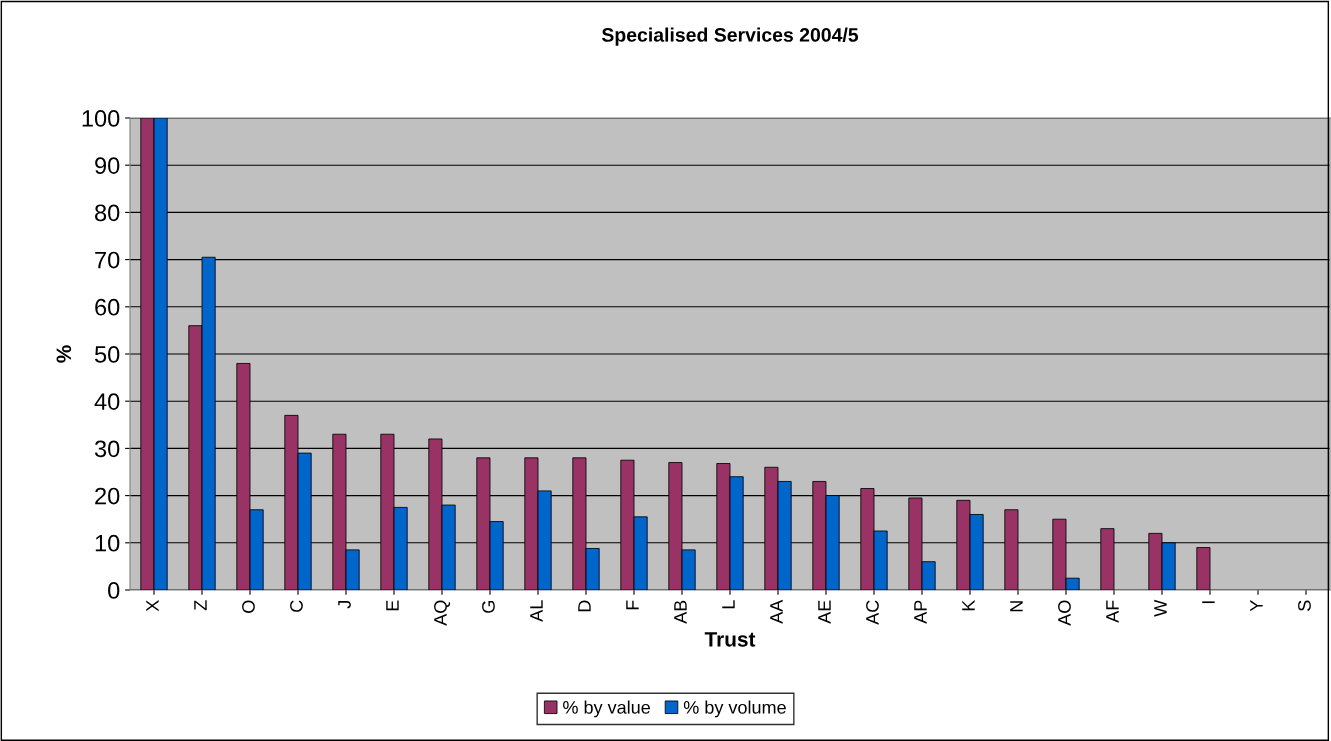 The width and height of the screenshot is (1331, 741). Describe the element at coordinates (968, 605) in the screenshot. I see `x-tick-label: K` at that location.